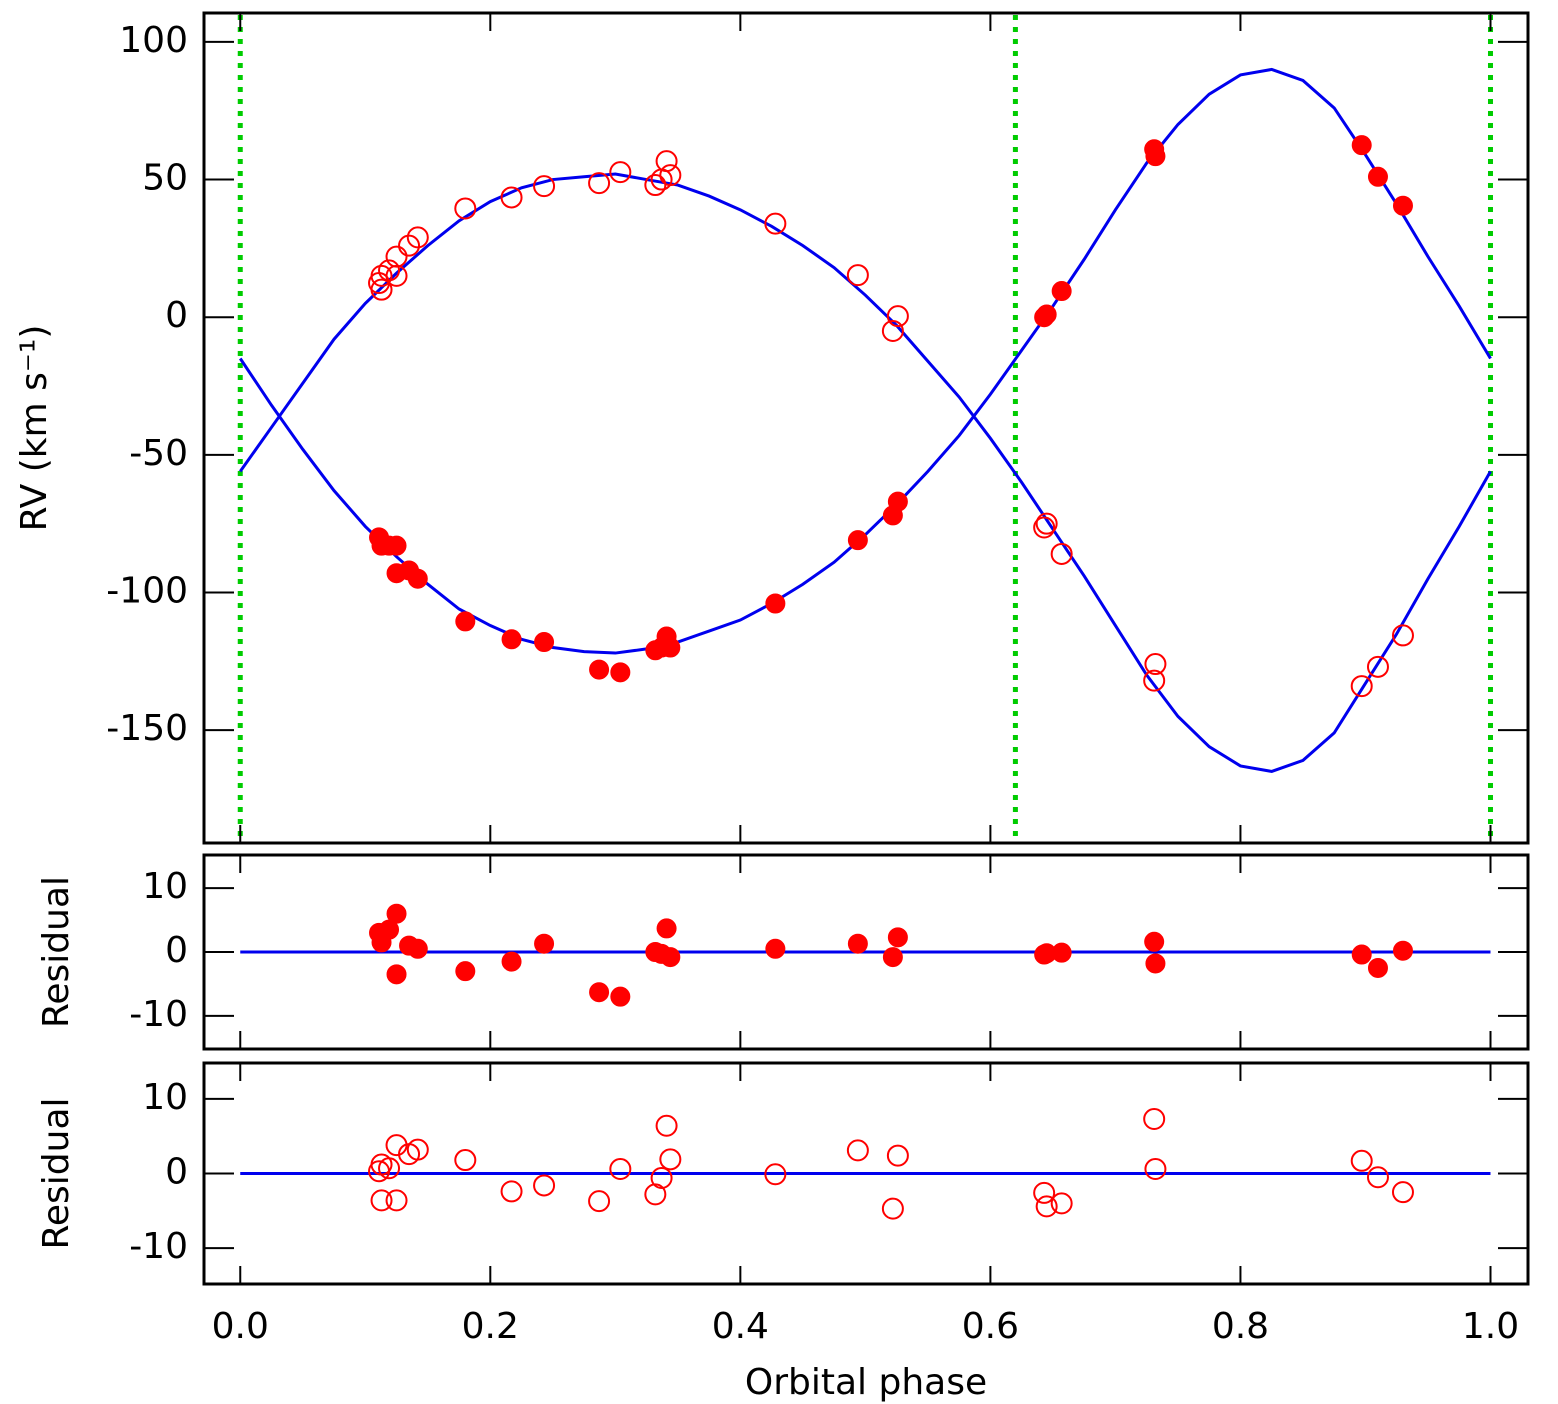 The image size is (1558, 1404). I want to click on y-tick-label: -50, so click(158, 453).